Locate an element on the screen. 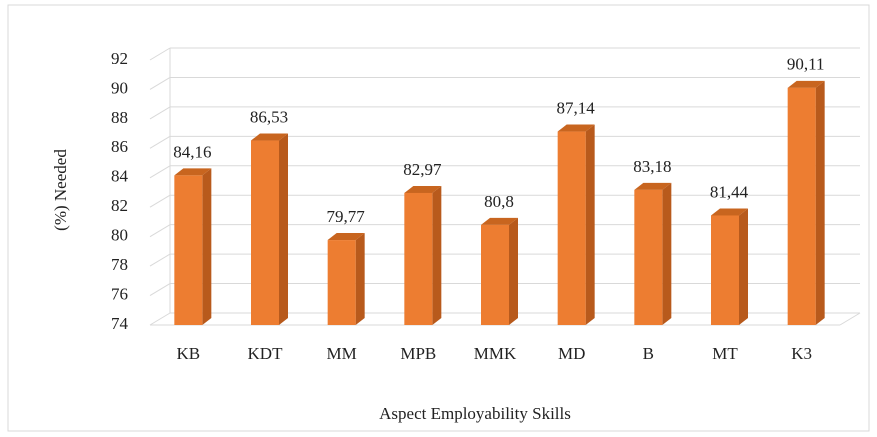  y-tick-label: 82 is located at coordinates (119, 205).